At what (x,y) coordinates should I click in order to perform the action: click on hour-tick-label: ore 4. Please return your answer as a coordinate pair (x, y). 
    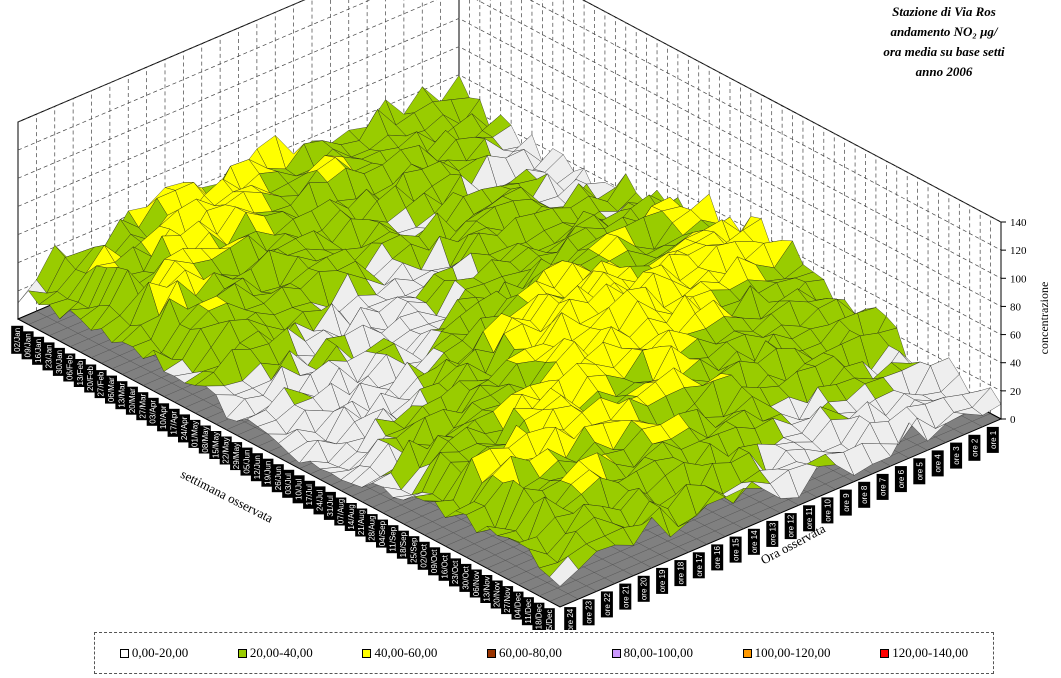
    Looking at the image, I should click on (938, 463).